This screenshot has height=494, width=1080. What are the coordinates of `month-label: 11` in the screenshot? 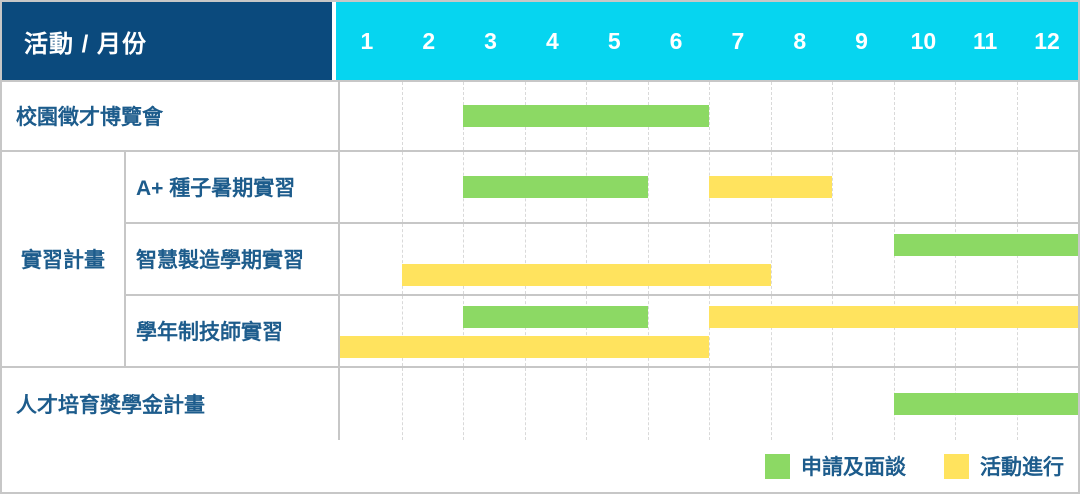 It's located at (985, 40).